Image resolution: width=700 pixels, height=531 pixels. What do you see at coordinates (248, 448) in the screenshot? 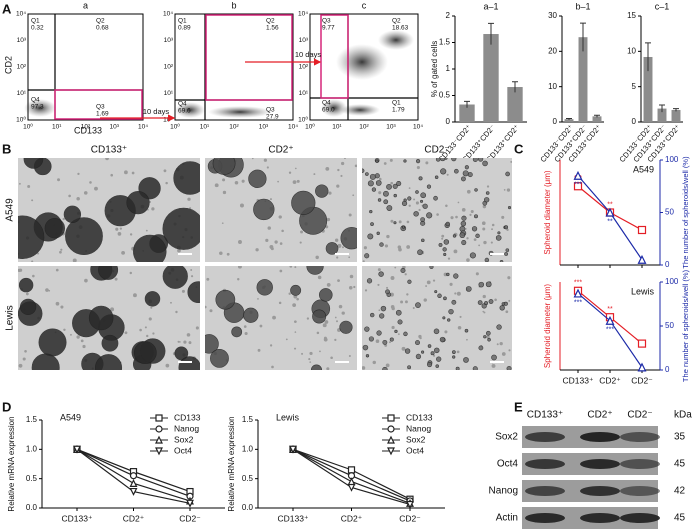
I see `y-tick-label: 1.0` at bounding box center [248, 448].